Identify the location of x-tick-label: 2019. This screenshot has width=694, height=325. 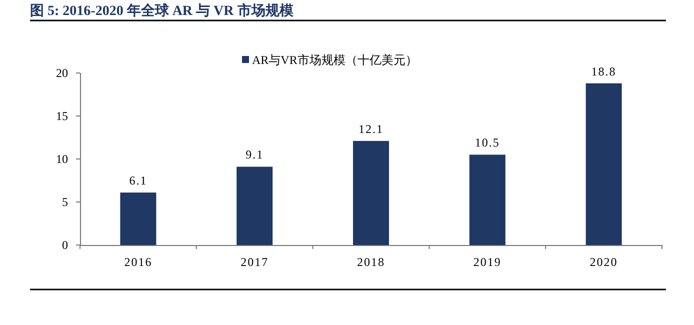
(487, 262).